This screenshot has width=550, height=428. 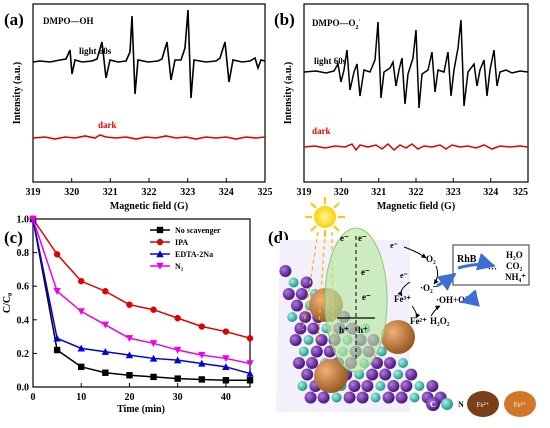 What do you see at coordinates (181, 254) in the screenshot?
I see `legend-entry: EDTA-2Na` at bounding box center [181, 254].